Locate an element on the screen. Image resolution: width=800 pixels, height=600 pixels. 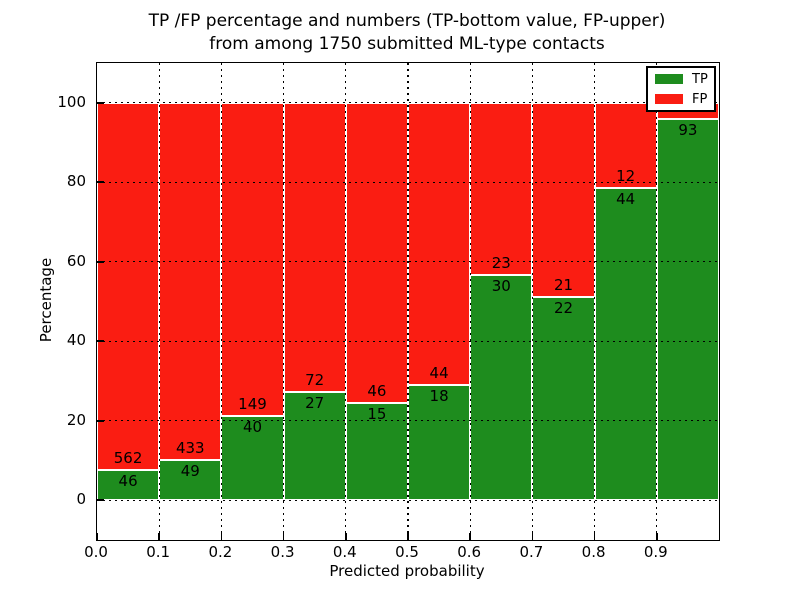
bar-label-tp: 18 is located at coordinates (439, 395).